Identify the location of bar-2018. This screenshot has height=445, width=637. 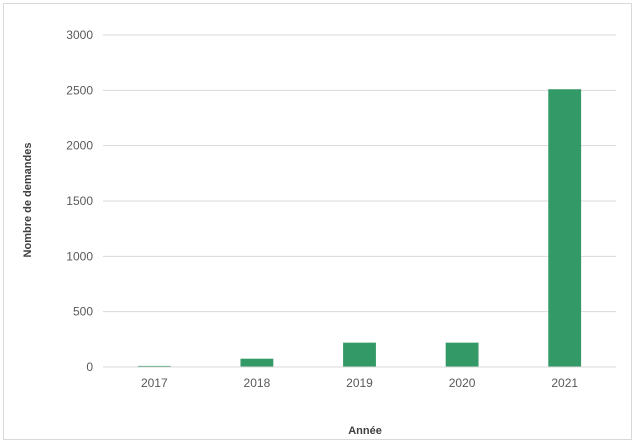
(257, 362).